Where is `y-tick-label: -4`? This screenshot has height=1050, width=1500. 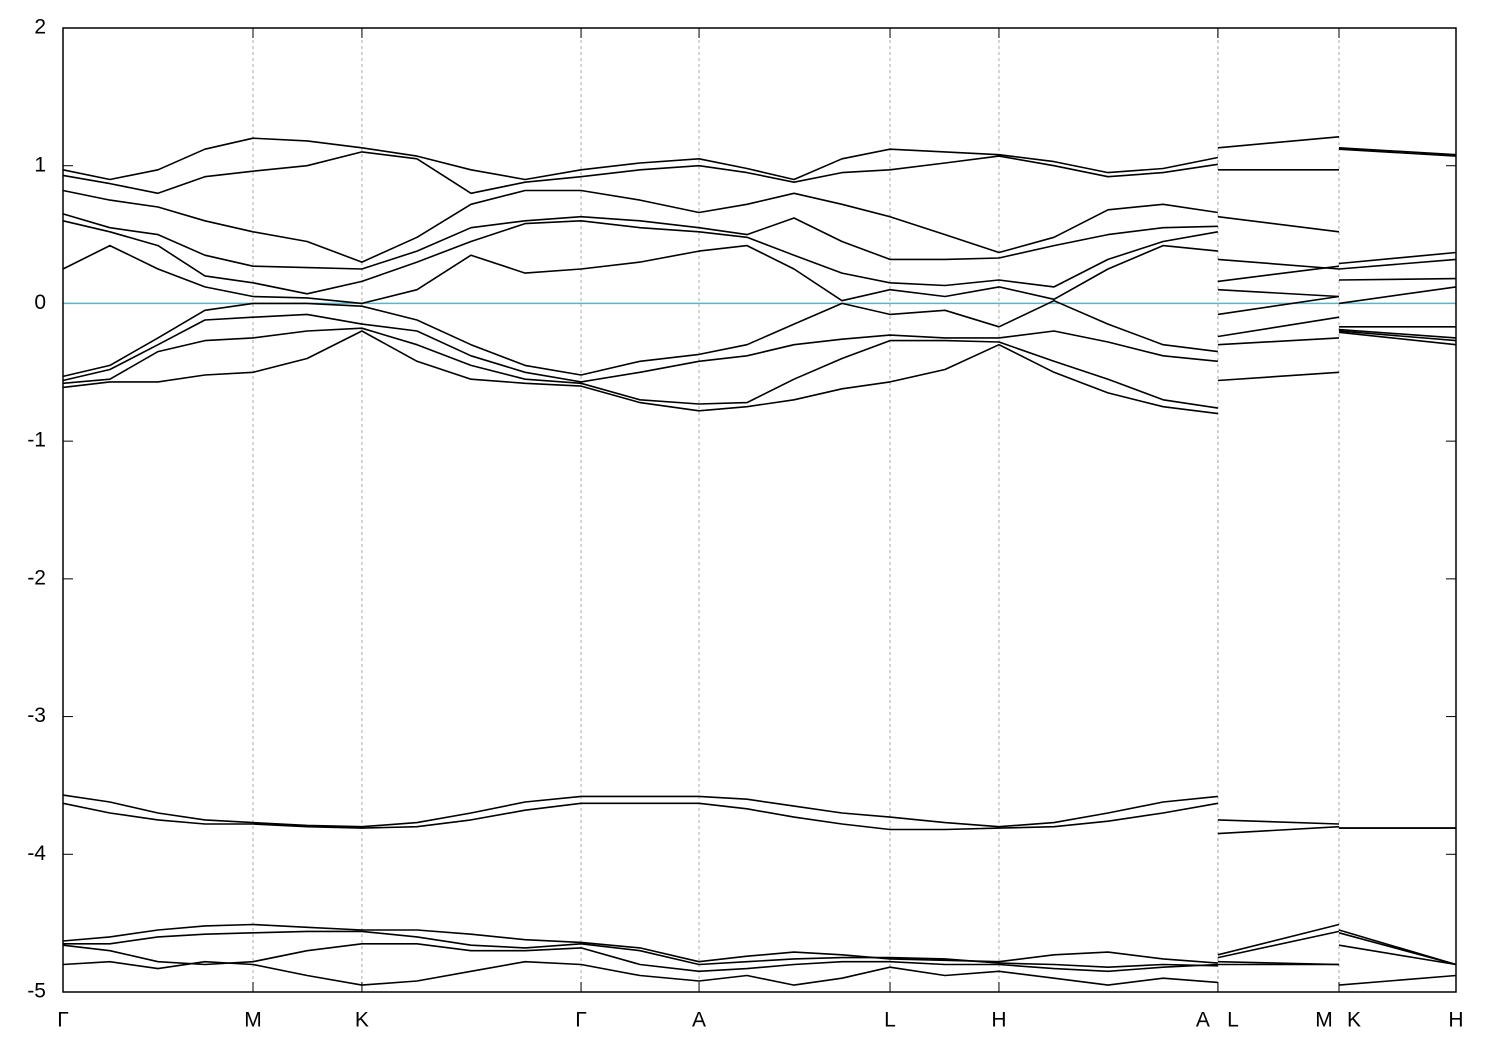
y-tick-label: -4 is located at coordinates (36, 853).